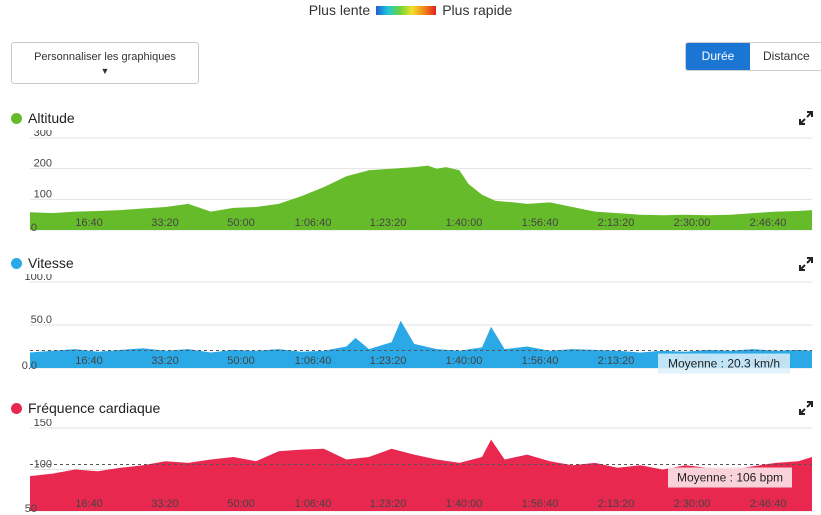 Image resolution: width=821 pixels, height=515 pixels. I want to click on speed-y-tick-label: 50.0, so click(41, 320).